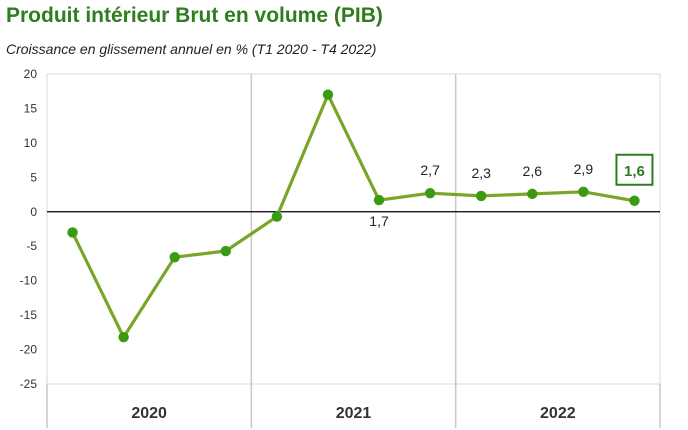 The image size is (688, 430). I want to click on y-tick-label: -15, so click(29, 315).